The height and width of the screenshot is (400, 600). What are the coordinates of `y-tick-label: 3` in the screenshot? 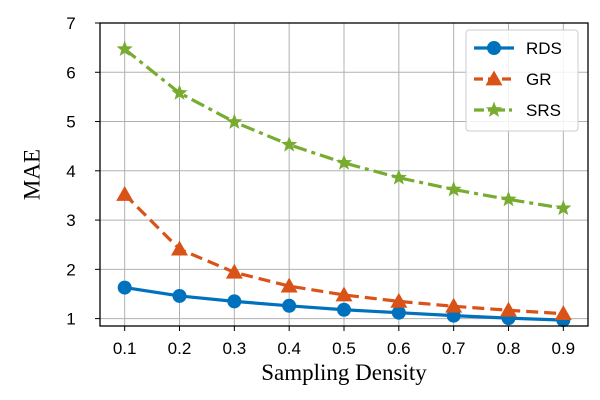 It's located at (70, 220).